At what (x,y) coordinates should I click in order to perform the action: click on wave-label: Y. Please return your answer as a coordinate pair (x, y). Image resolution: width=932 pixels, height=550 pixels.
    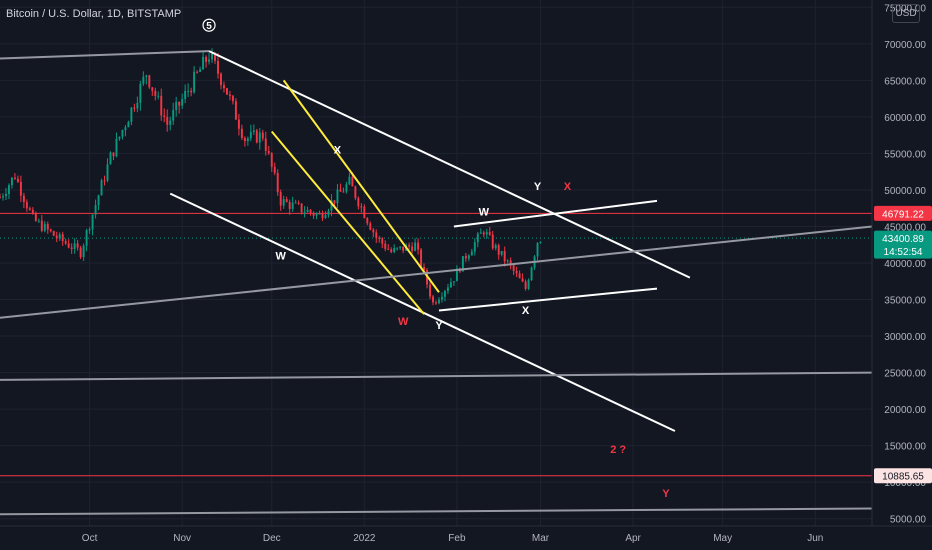
    Looking at the image, I should click on (439, 326).